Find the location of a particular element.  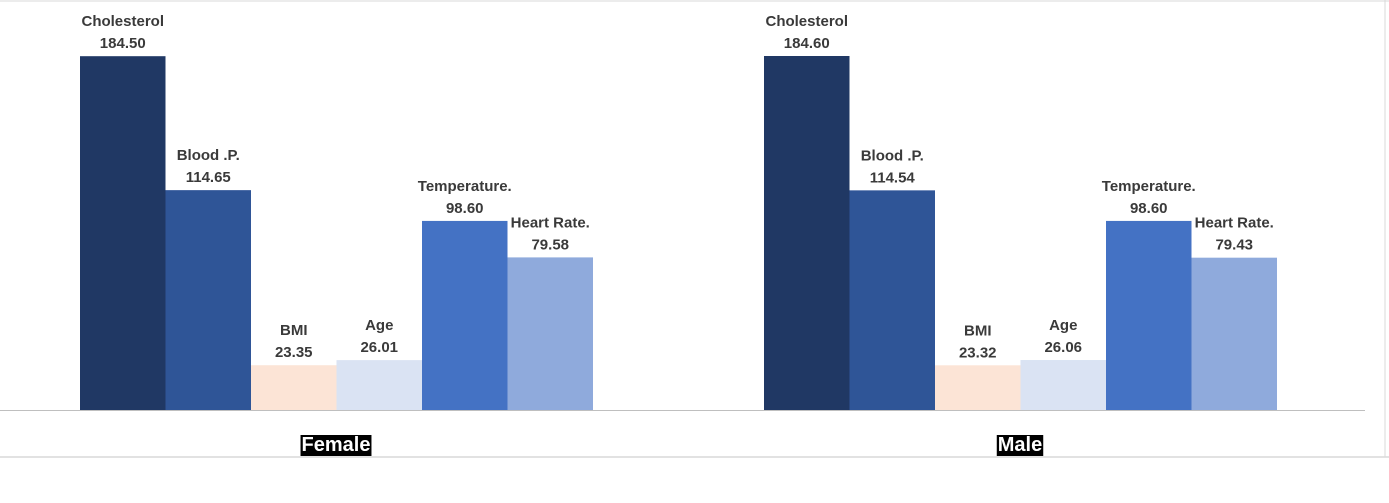

bar-female-temperature is located at coordinates (465, 315).